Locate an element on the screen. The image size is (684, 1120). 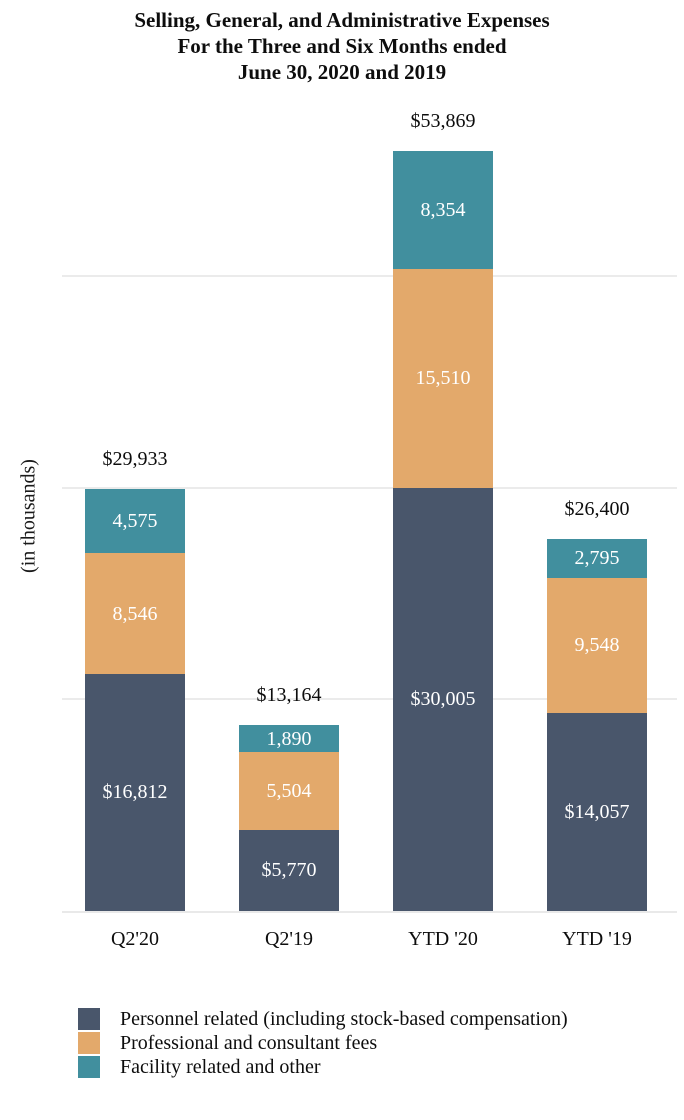
ytd-20-professional-value-label: 15,510 is located at coordinates (443, 378).